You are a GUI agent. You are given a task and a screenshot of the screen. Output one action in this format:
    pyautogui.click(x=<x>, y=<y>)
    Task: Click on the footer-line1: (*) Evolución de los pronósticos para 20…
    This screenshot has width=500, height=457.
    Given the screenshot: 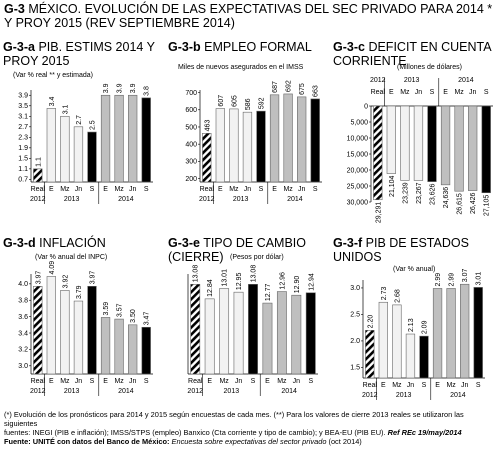 What is the action you would take?
    pyautogui.click(x=234, y=419)
    